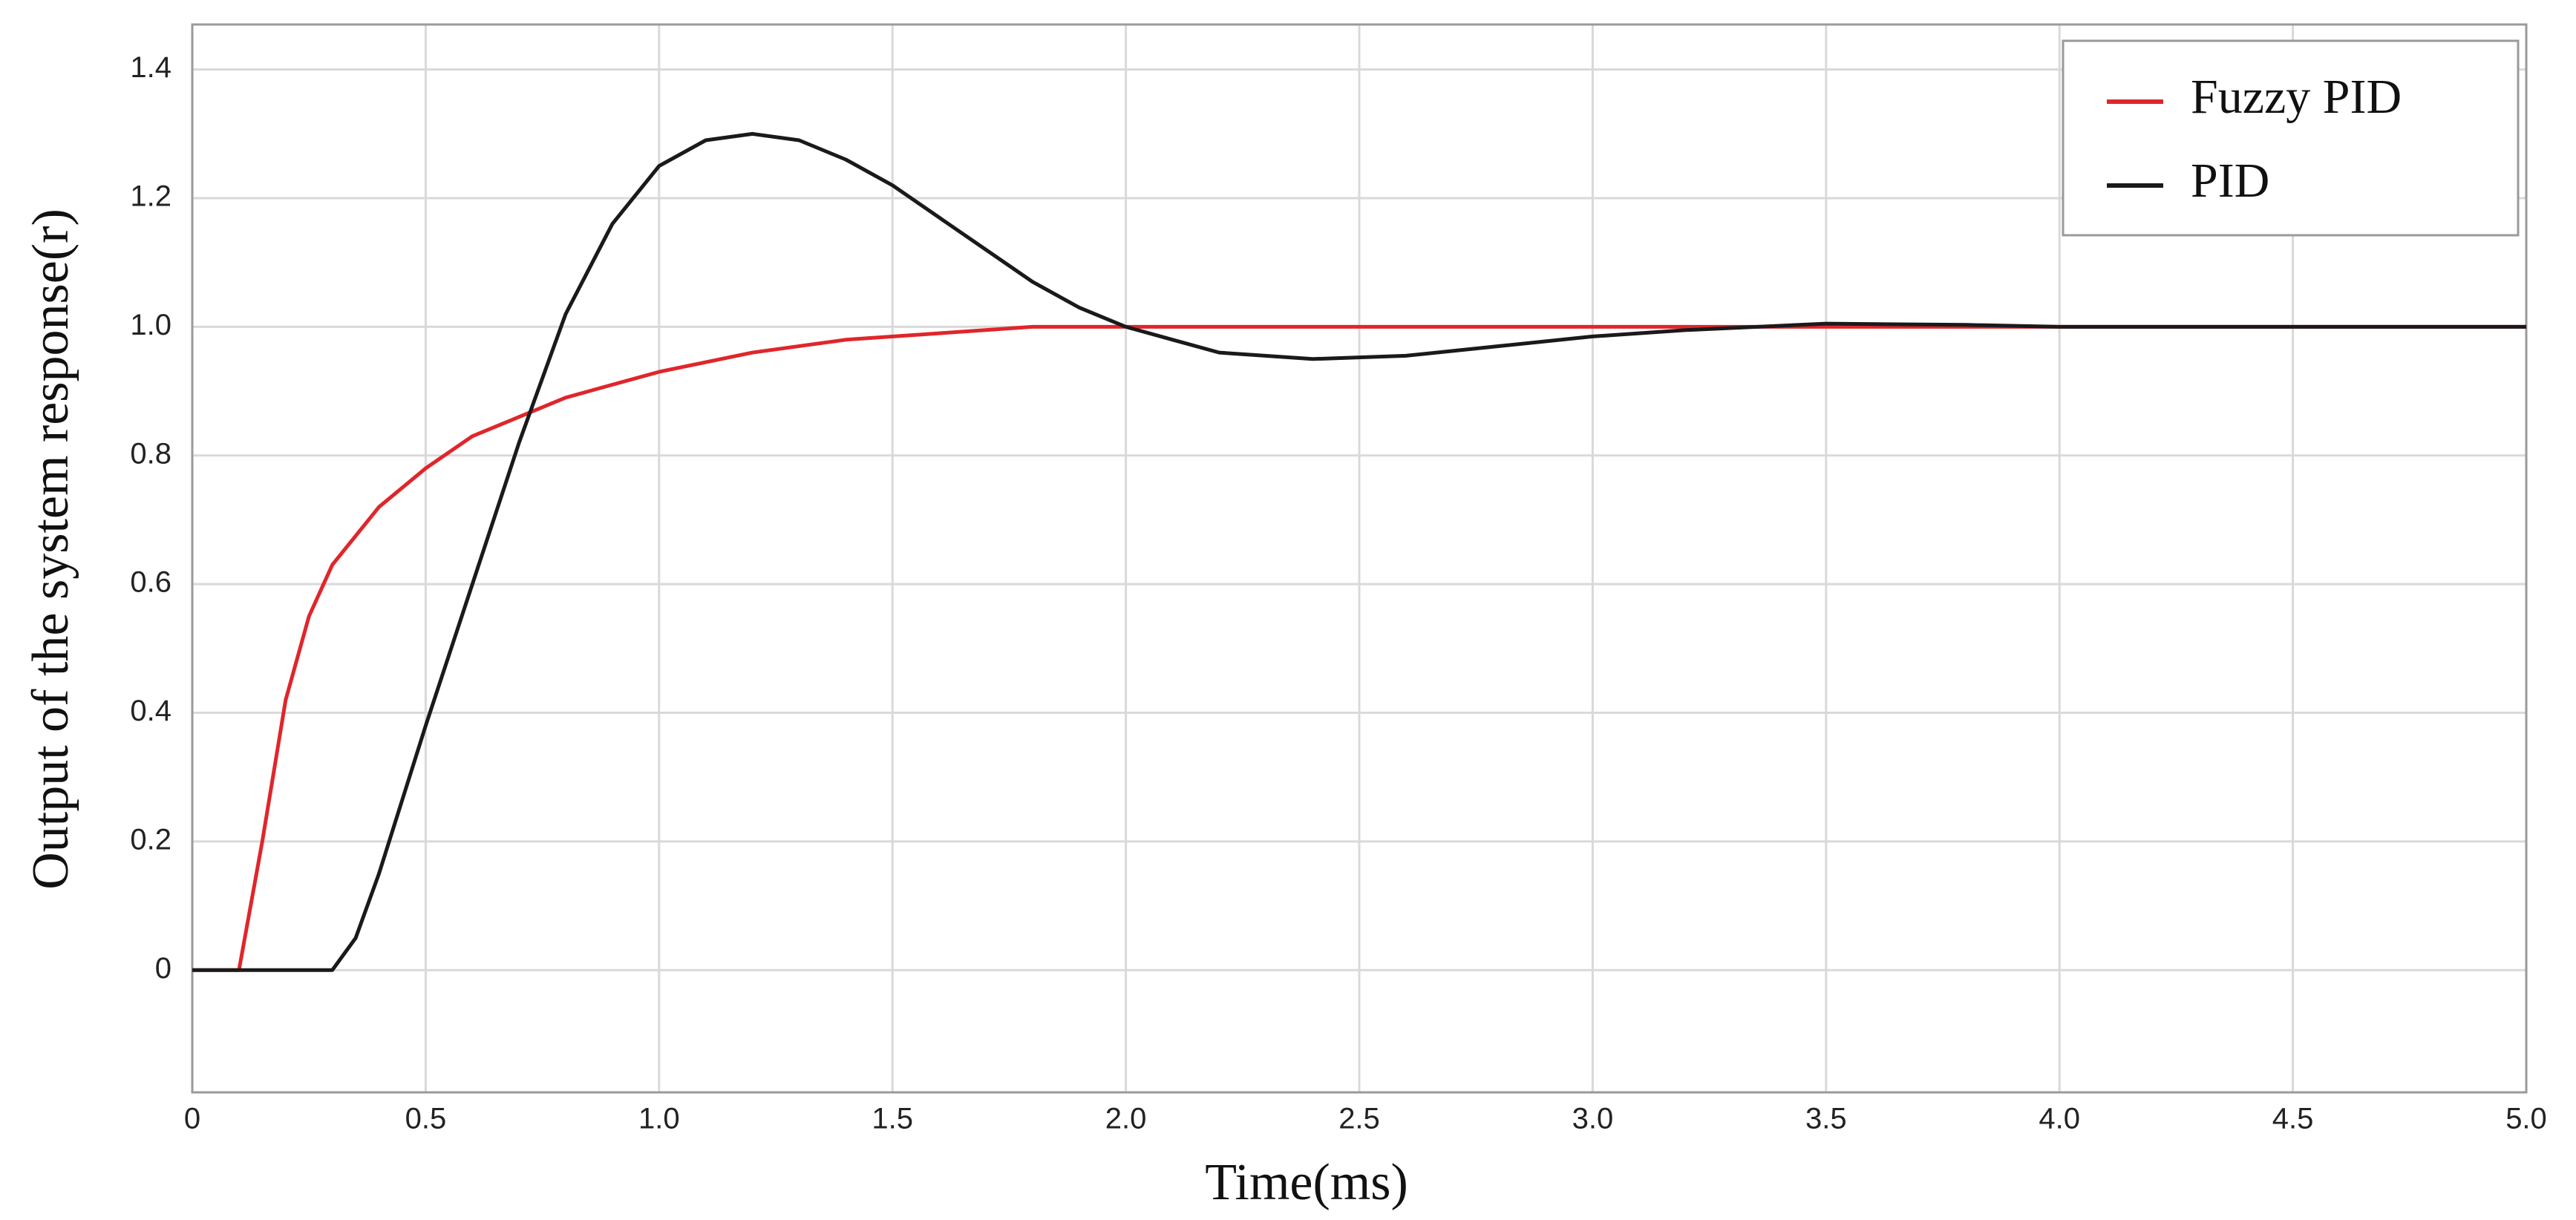 The width and height of the screenshot is (2576, 1220). Describe the element at coordinates (192, 1119) in the screenshot. I see `x-tick-label: 0` at that location.